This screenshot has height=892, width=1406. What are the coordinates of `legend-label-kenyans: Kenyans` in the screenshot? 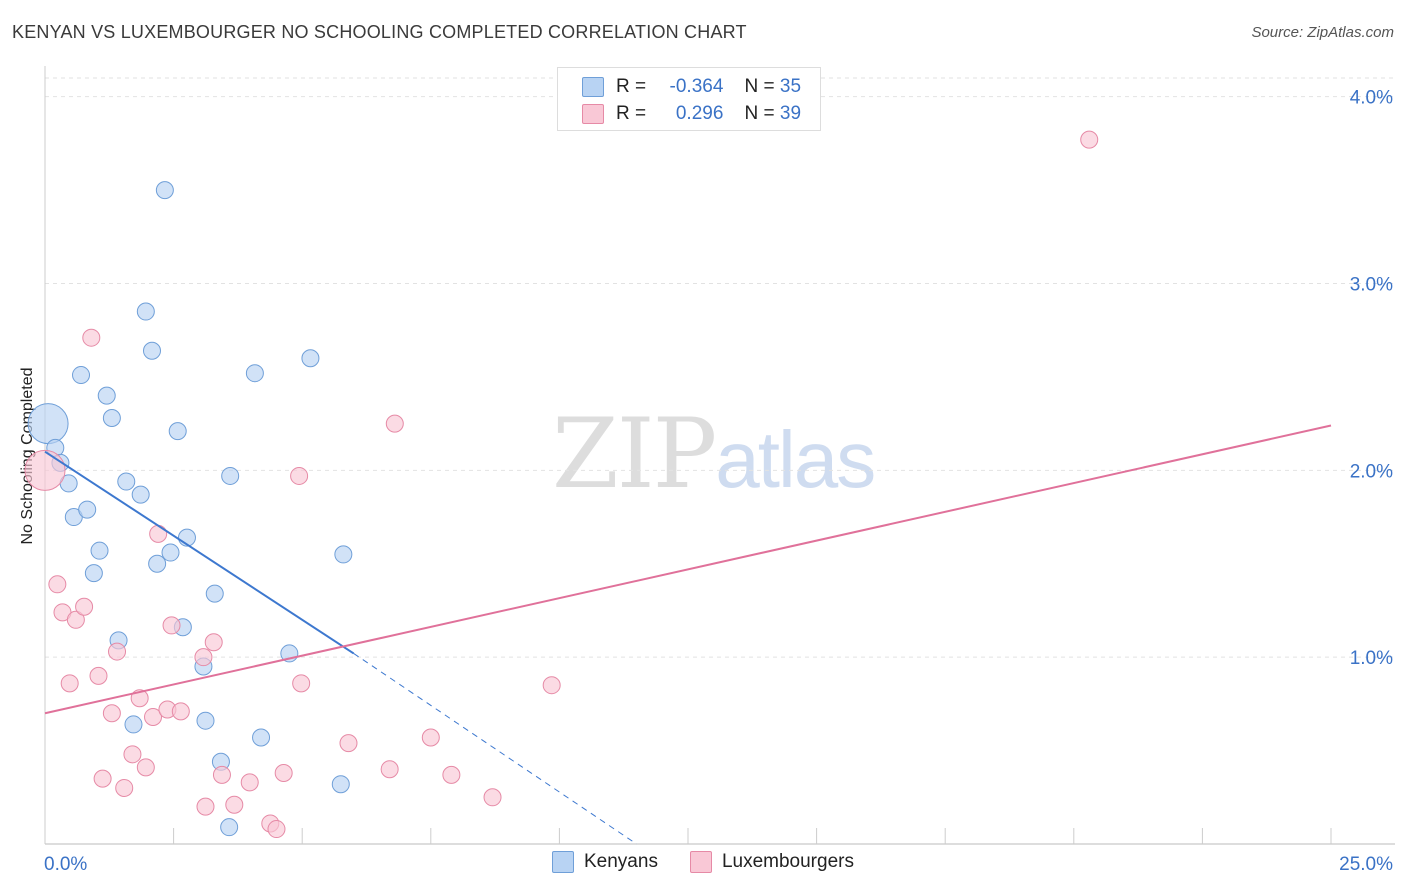 It's located at (621, 861).